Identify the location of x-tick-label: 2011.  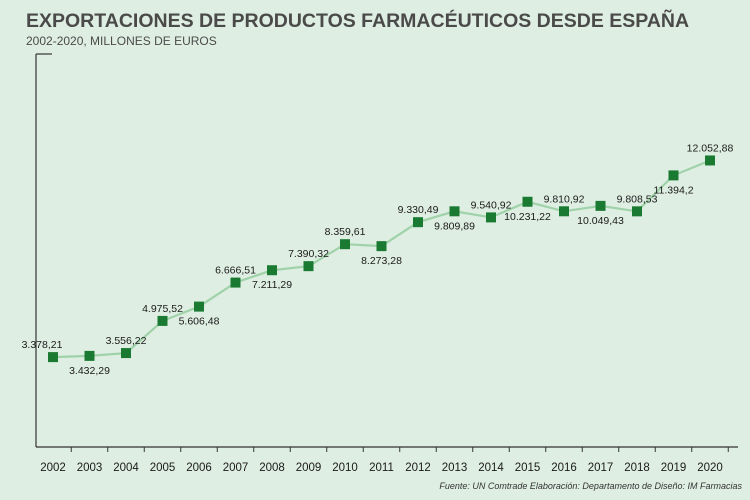
(381, 468).